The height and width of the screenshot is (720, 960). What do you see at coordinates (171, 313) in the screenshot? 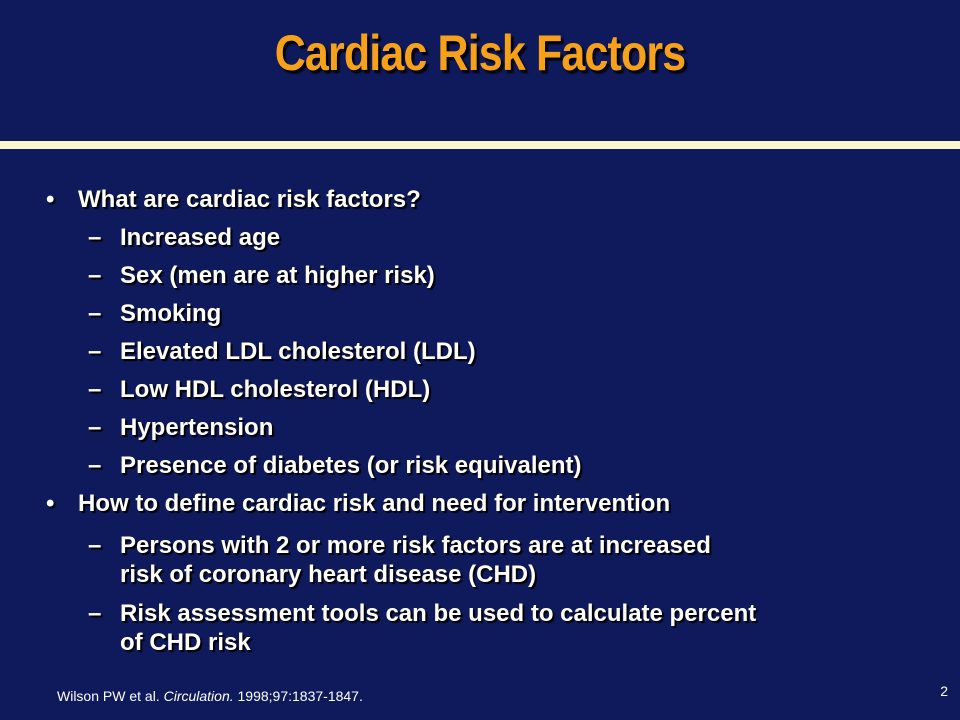
I see `sub-bullet-text: Smoking` at bounding box center [171, 313].